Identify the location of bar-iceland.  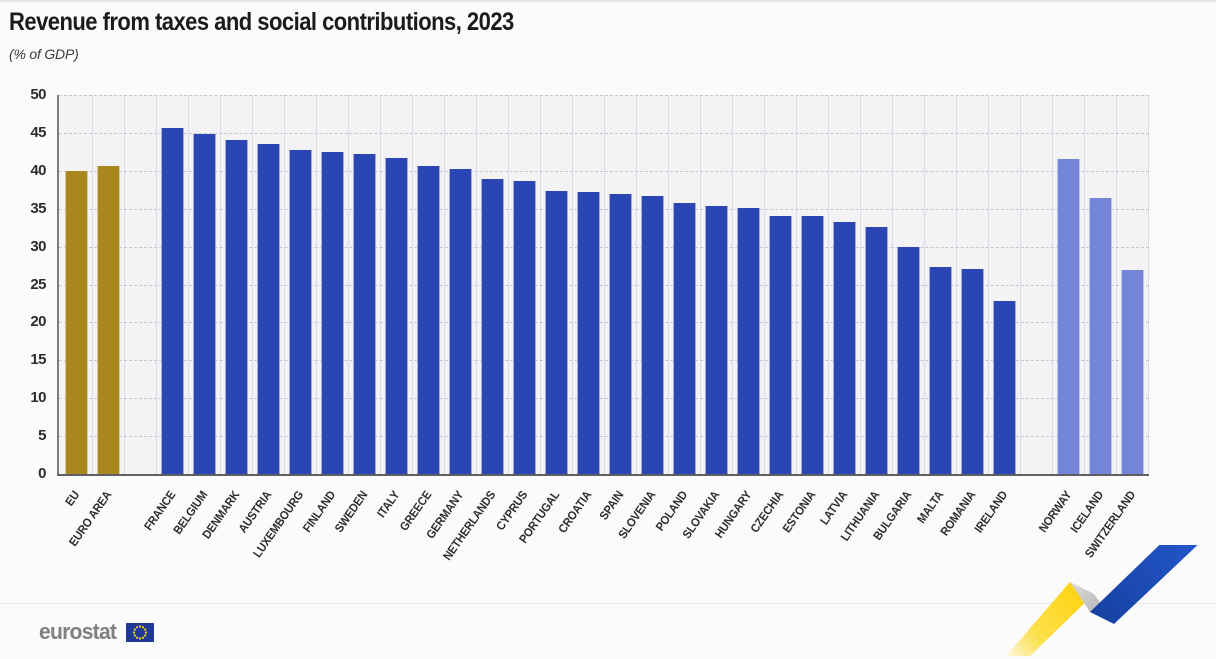
(1100, 336).